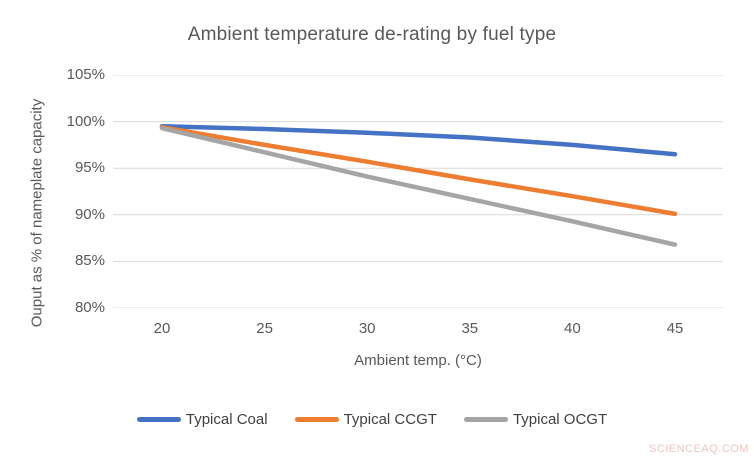 The image size is (754, 462). I want to click on x-axis-title: Ambient temp. (°C), so click(418, 360).